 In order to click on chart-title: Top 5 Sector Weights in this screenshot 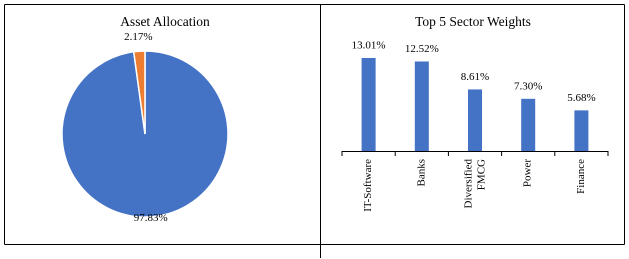, I will do `click(473, 21)`.